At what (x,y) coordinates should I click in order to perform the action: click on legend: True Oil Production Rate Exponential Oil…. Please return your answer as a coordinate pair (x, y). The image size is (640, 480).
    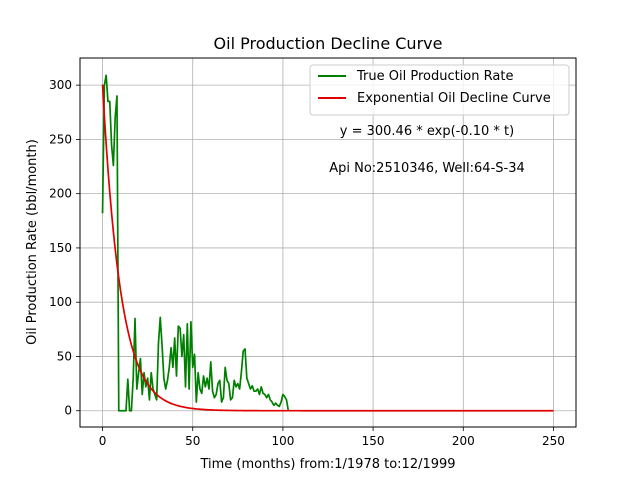
    Looking at the image, I should click on (439, 90).